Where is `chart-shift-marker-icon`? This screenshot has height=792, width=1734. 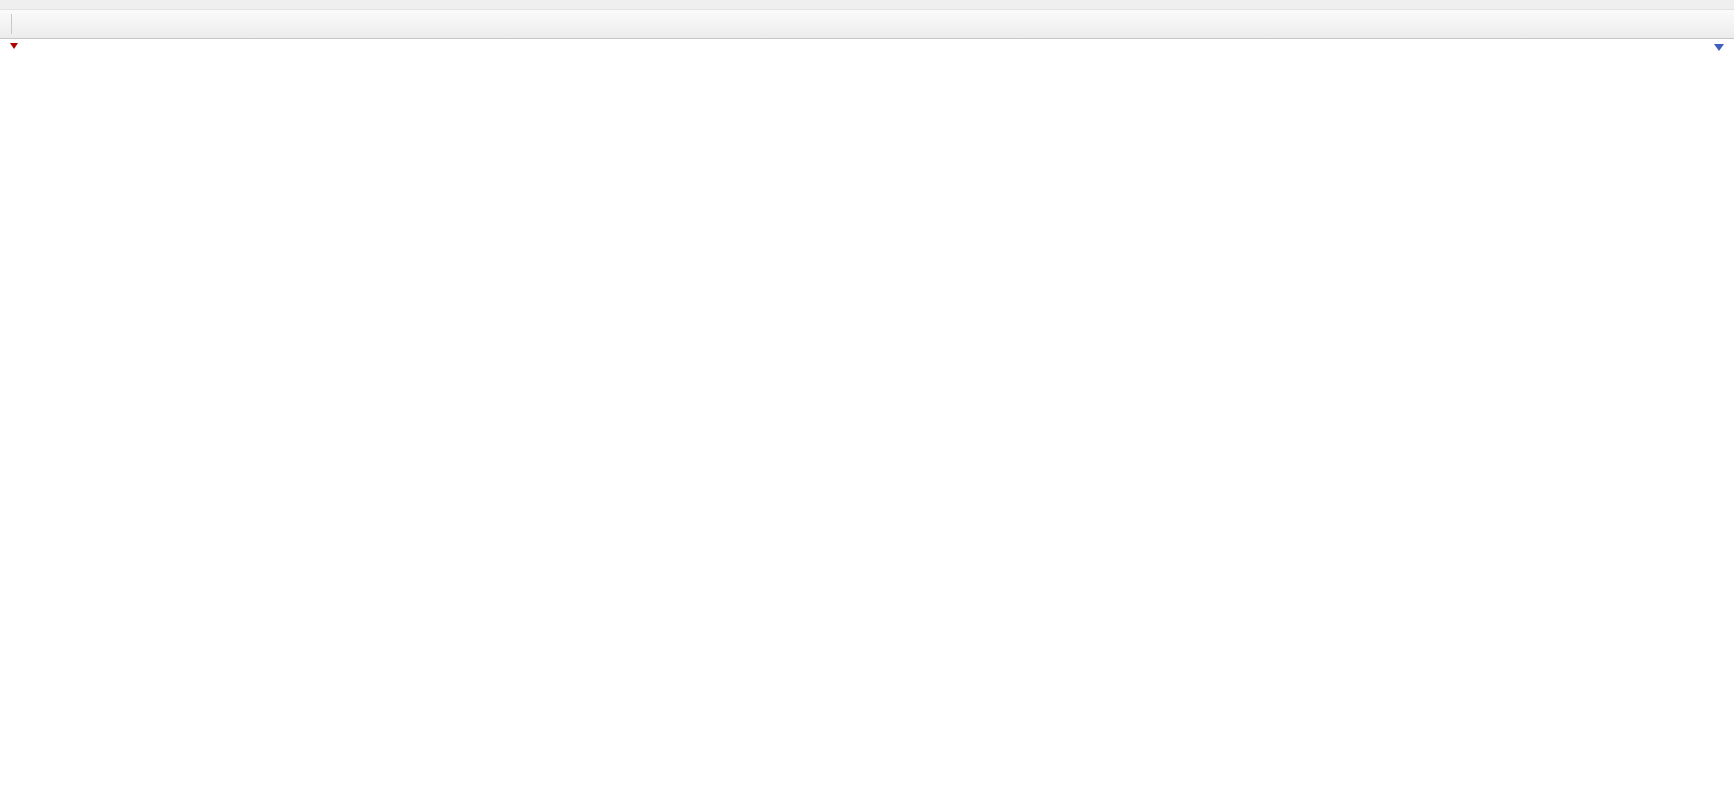 chart-shift-marker-icon is located at coordinates (1719, 47).